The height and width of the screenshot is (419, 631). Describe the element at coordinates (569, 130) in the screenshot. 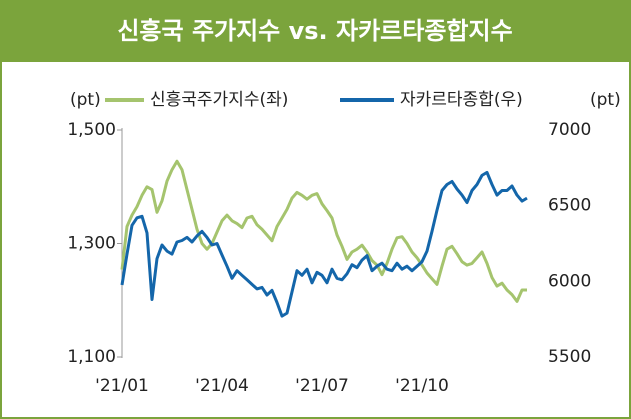

I see `y2-tick-label: 7000` at that location.